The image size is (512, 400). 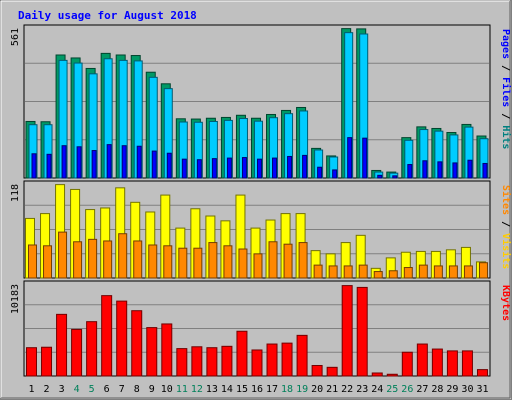 I want to click on panel-kbytes-side-label-part: KBytes, so click(x=505, y=303).